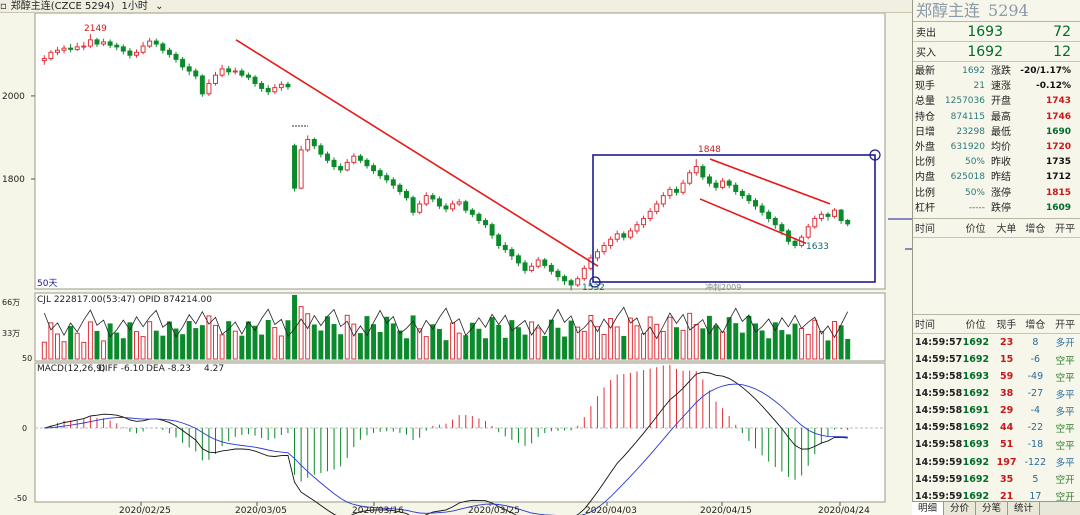 This screenshot has width=1080, height=515. I want to click on quote-label: 日增, so click(925, 132).